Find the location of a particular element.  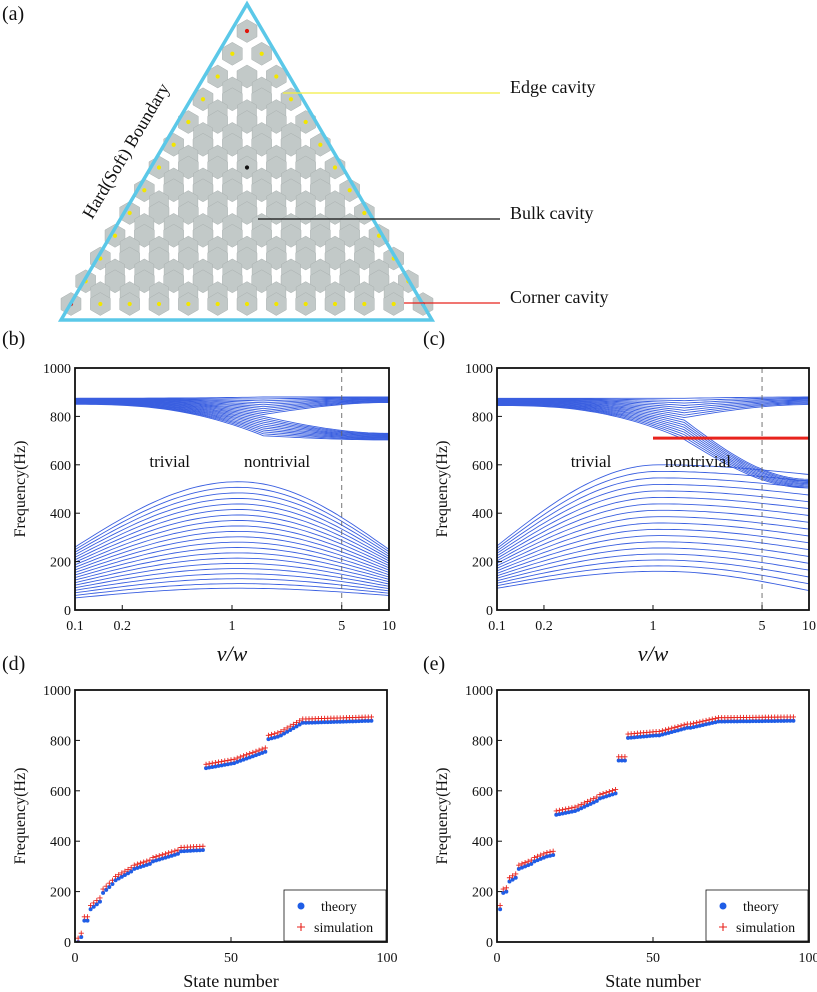

trivial-label: trivial is located at coordinates (169, 461).